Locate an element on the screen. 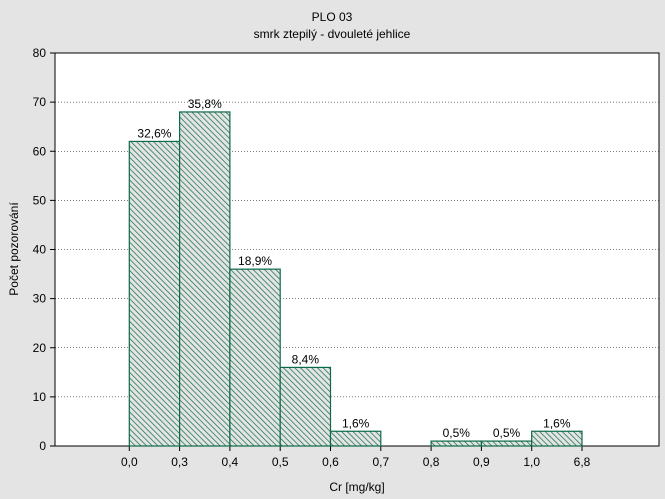 The height and width of the screenshot is (499, 665). x-tick-label: 0,8 is located at coordinates (431, 462).